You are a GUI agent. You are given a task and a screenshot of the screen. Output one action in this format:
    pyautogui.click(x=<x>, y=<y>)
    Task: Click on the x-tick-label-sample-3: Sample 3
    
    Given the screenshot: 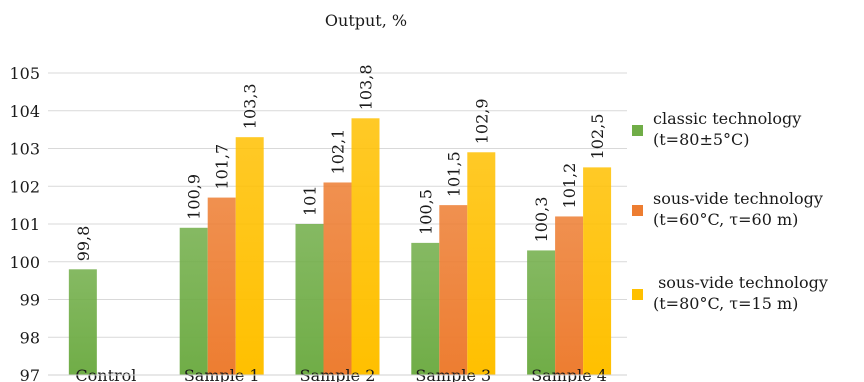 What is the action you would take?
    pyautogui.click(x=453, y=374)
    